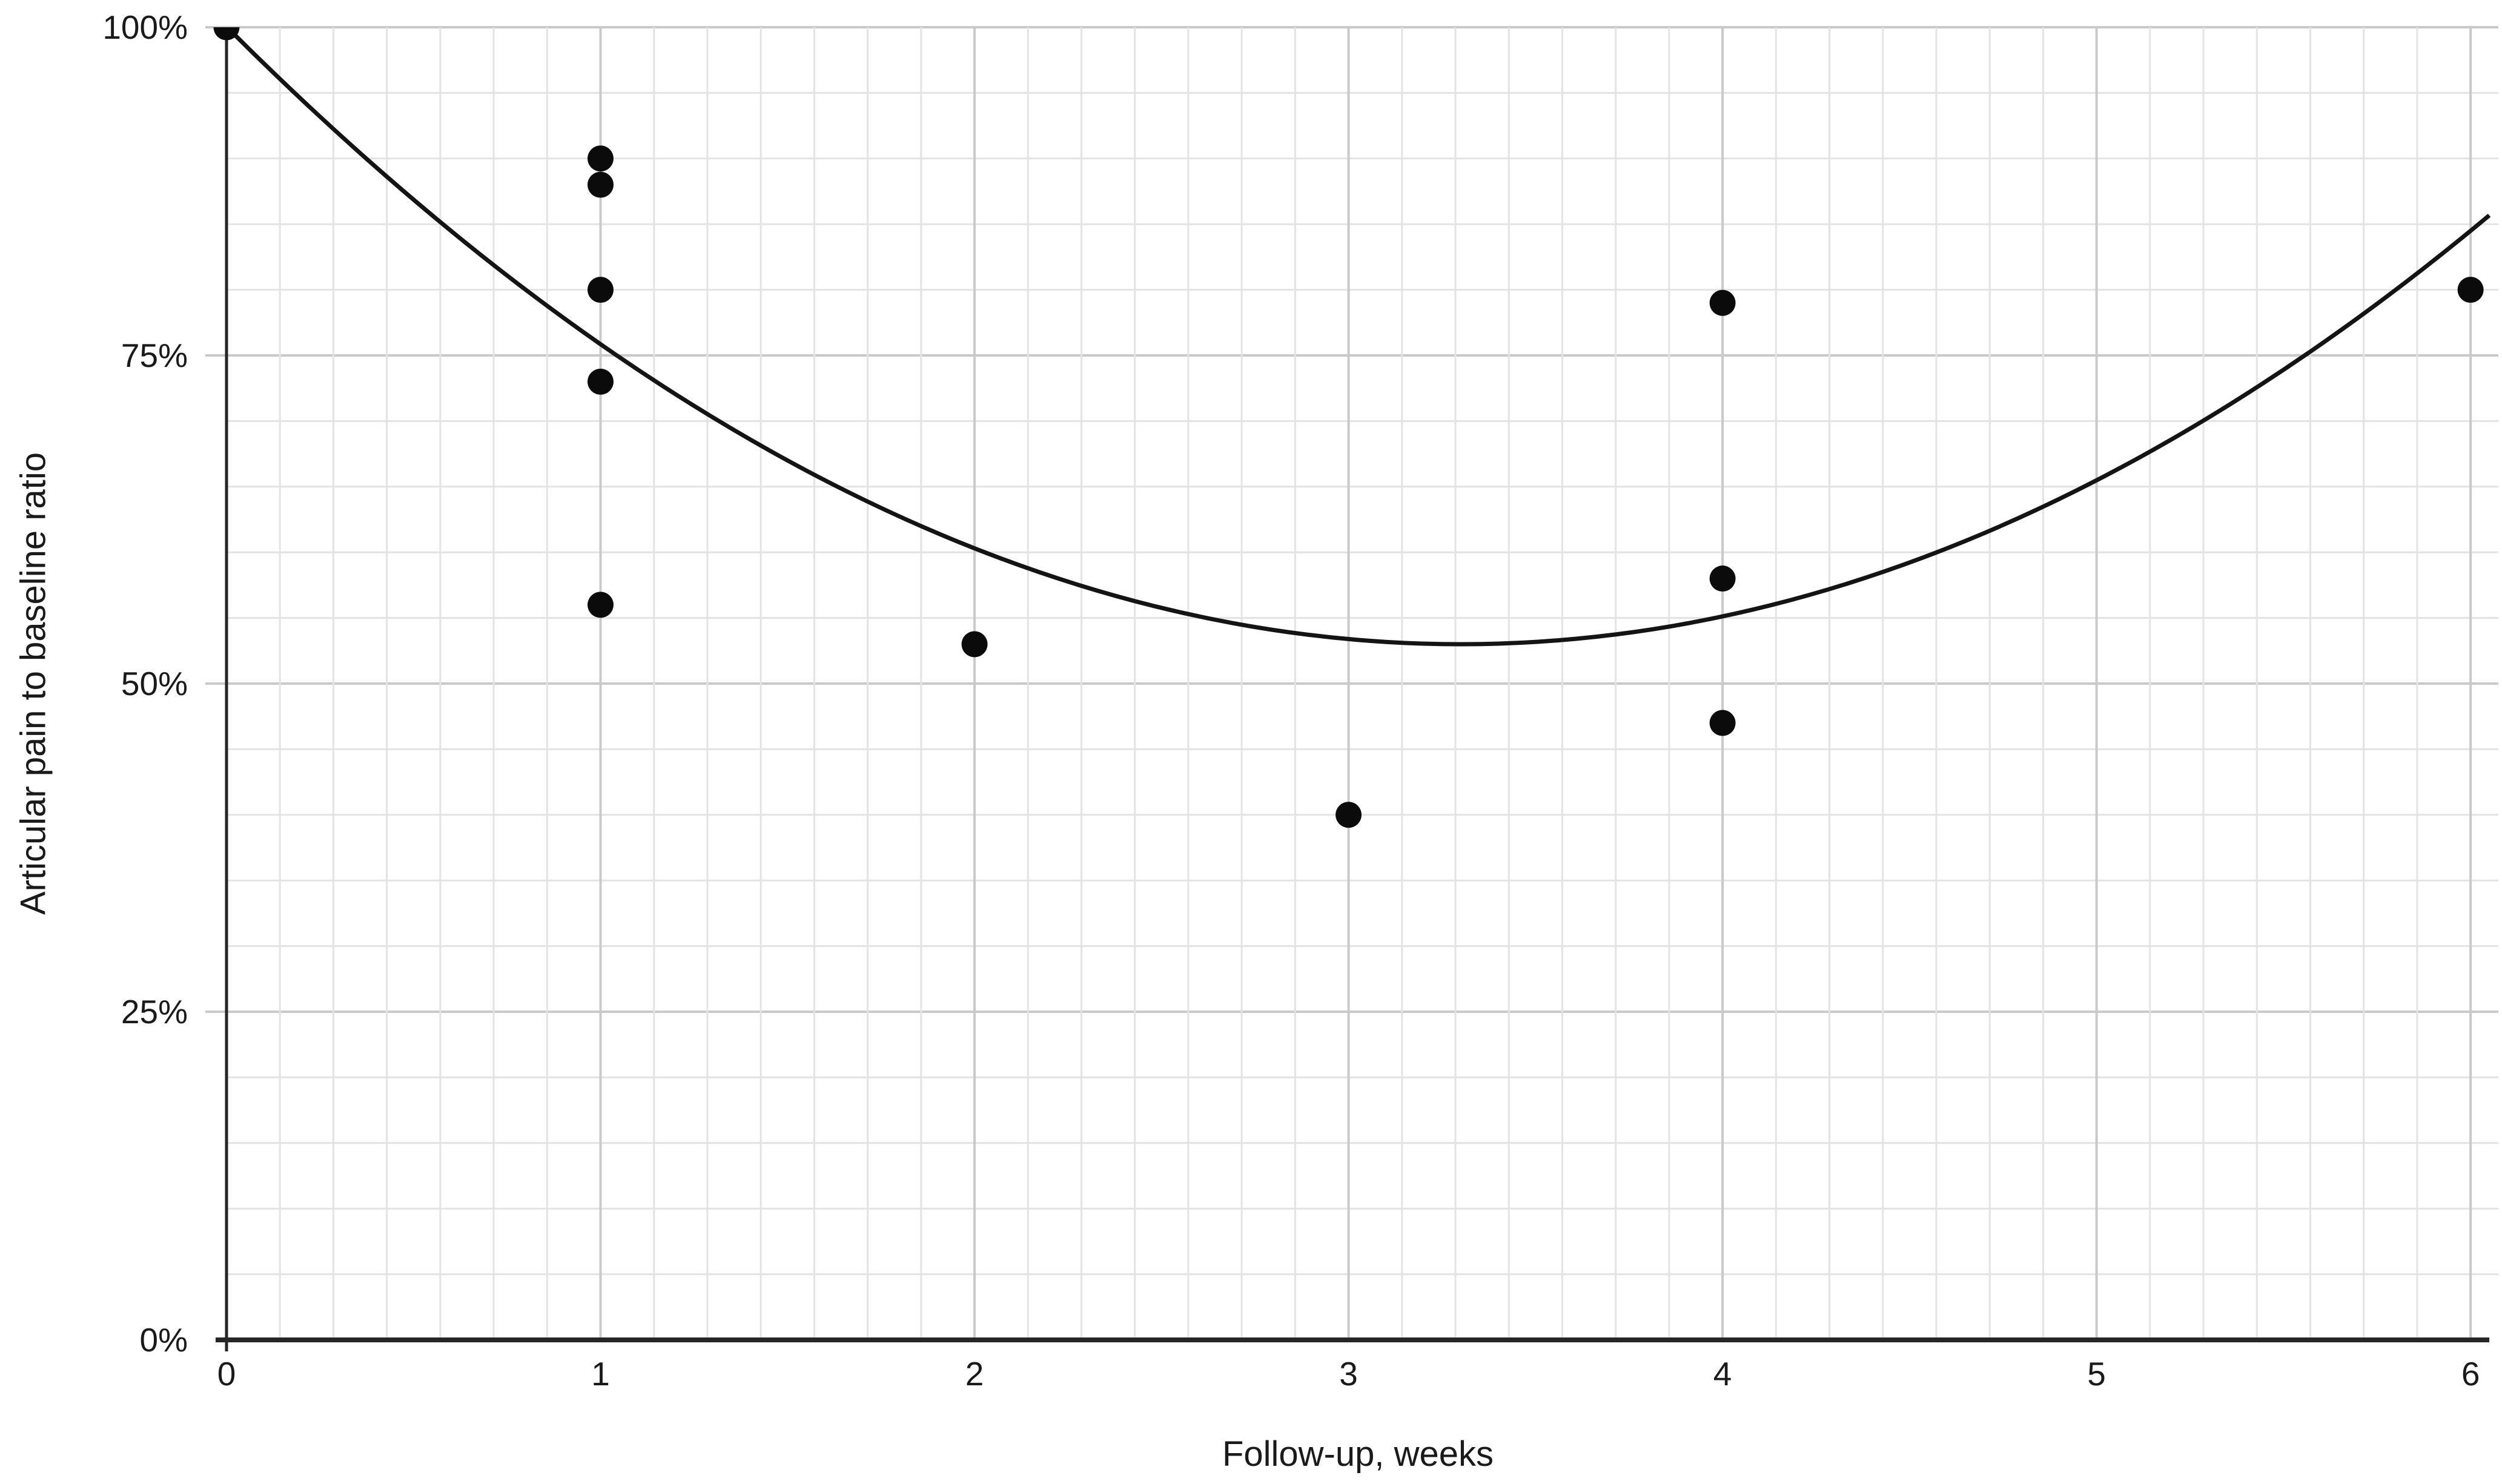  I want to click on x-tick-label: 4, so click(1722, 1374).